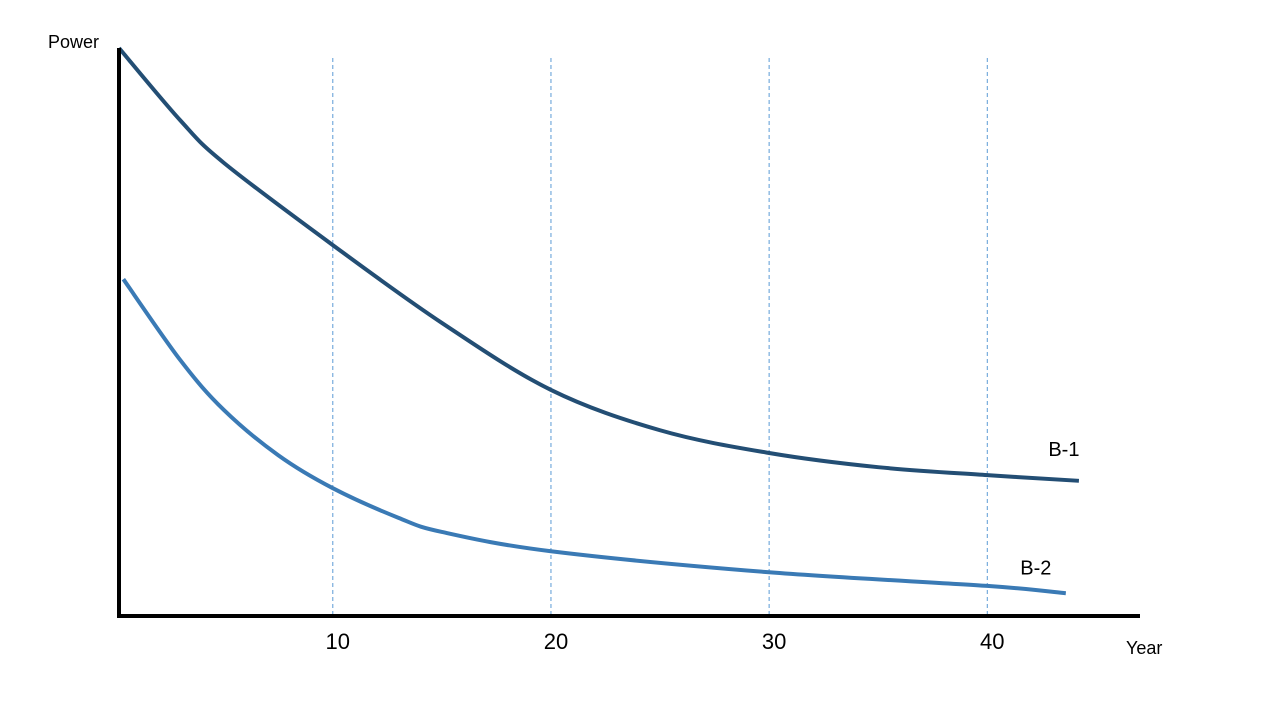  I want to click on x-axis-label: Year, so click(1144, 648).